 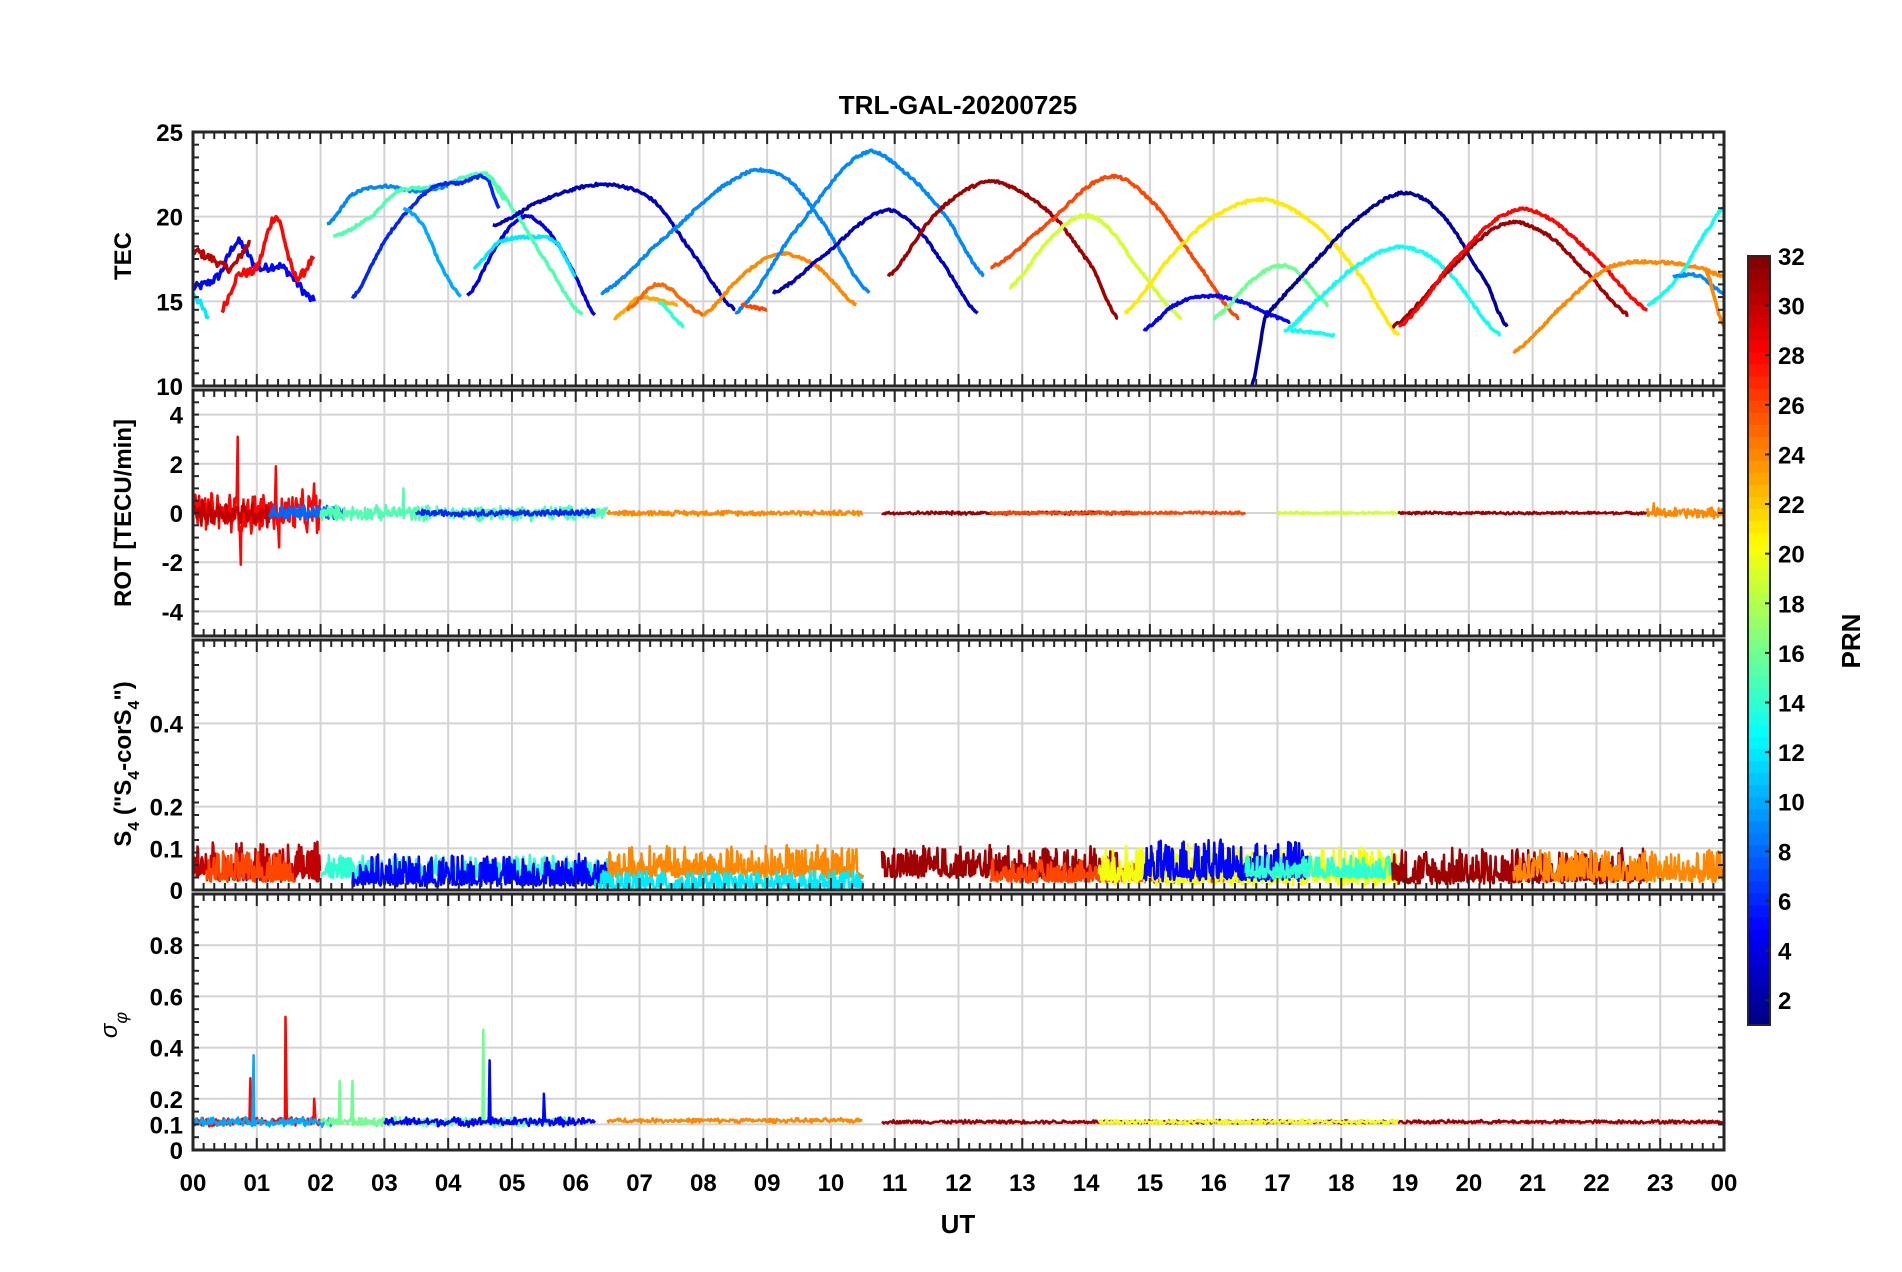 What do you see at coordinates (1022, 1183) in the screenshot?
I see `x-tick-label: 13` at bounding box center [1022, 1183].